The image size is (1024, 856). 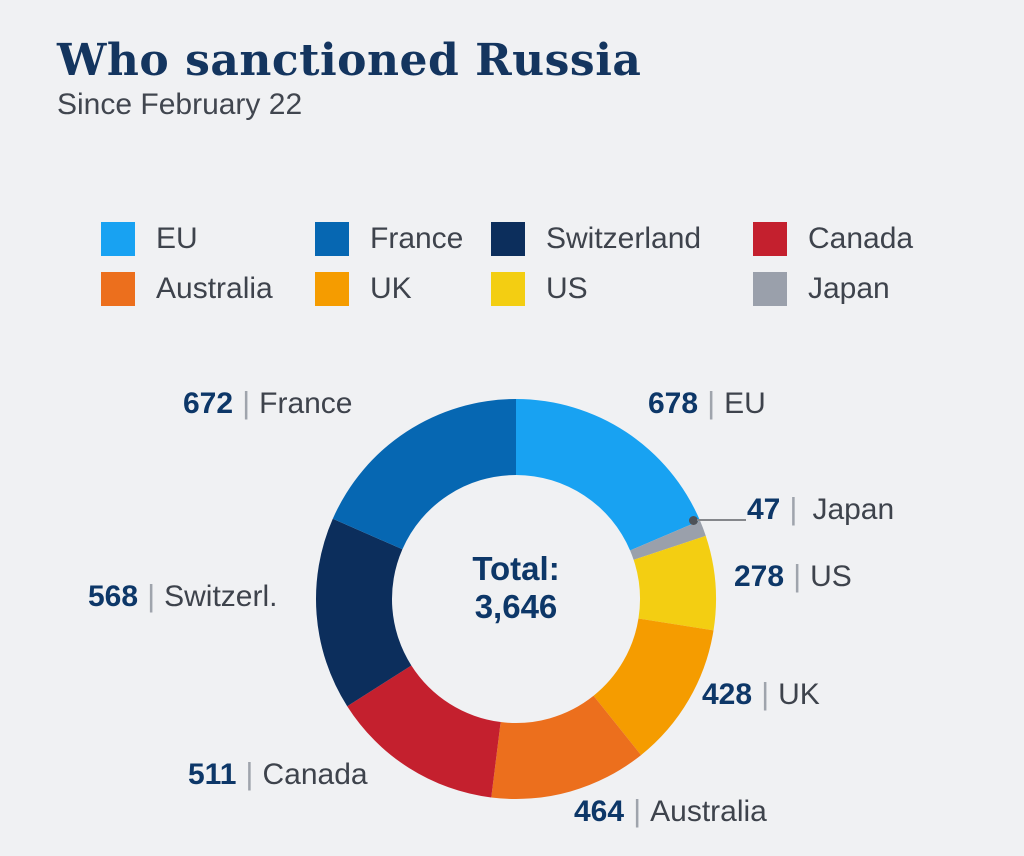 I want to click on legend-swatch-uk, so click(x=332, y=289).